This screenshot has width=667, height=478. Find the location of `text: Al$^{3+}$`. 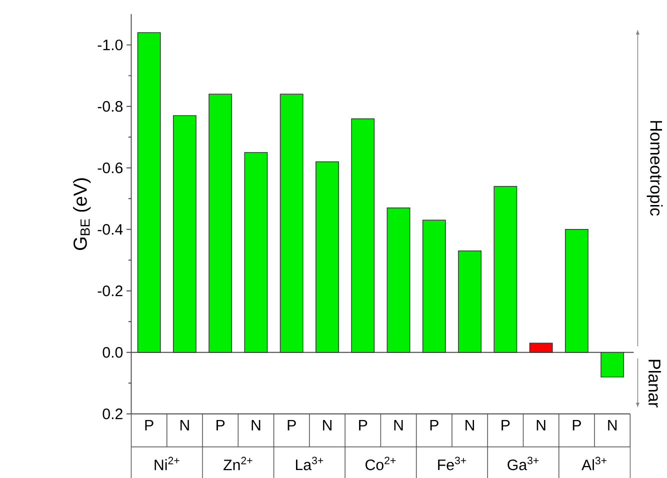

text: Al$^{3+}$ is located at coordinates (594, 463).